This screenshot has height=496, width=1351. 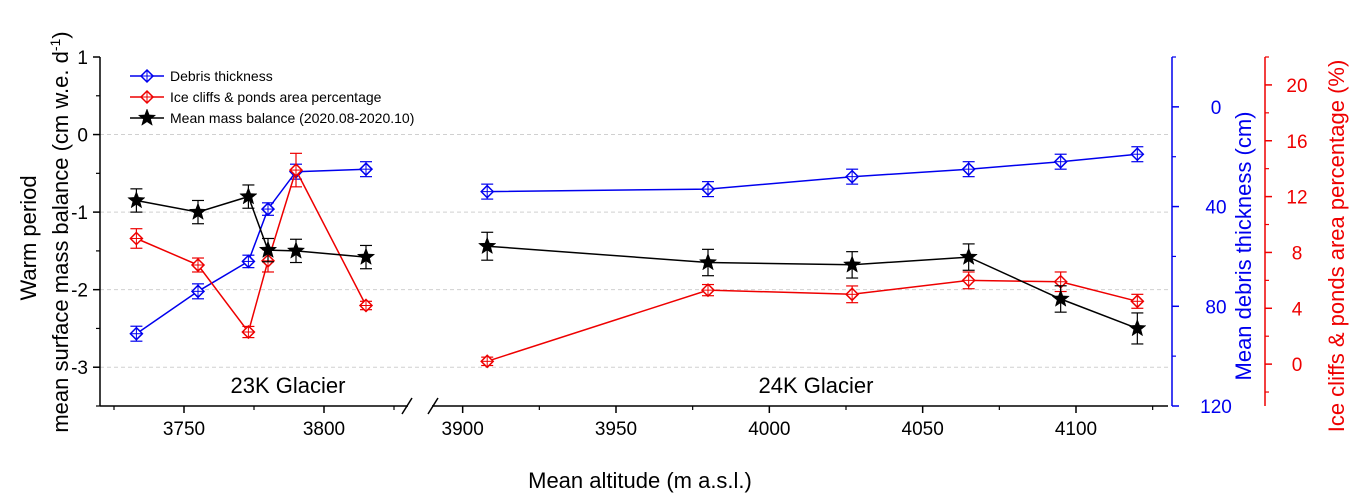 What do you see at coordinates (1297, 253) in the screenshot?
I see `y3-tick-label: 8` at bounding box center [1297, 253].